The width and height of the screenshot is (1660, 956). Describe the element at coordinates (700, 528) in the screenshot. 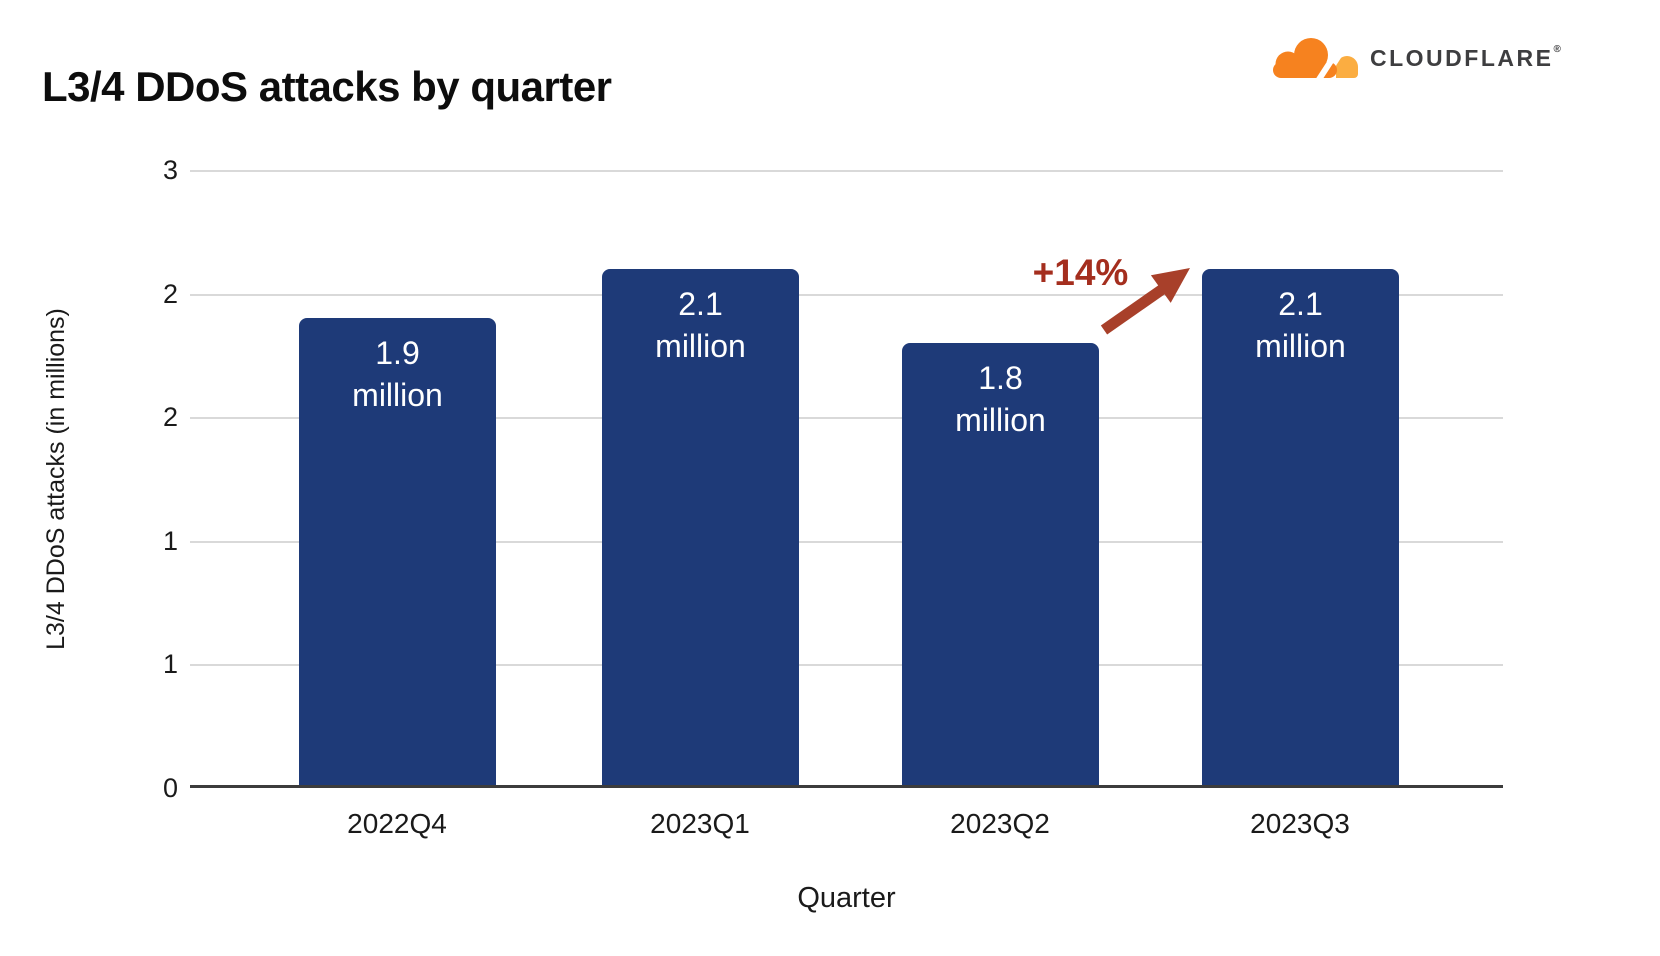

I see `bar-2023q1: 2.1 million` at that location.